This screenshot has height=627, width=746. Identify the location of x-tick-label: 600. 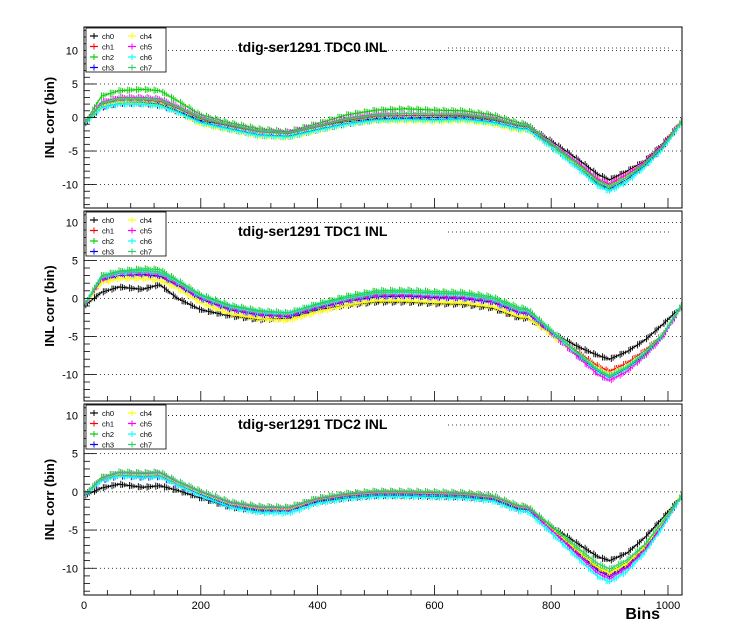
(434, 606).